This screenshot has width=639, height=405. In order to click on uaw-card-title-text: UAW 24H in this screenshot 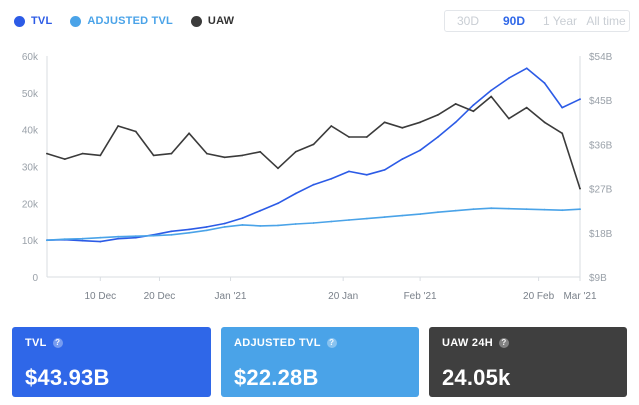, I will do `click(467, 343)`.